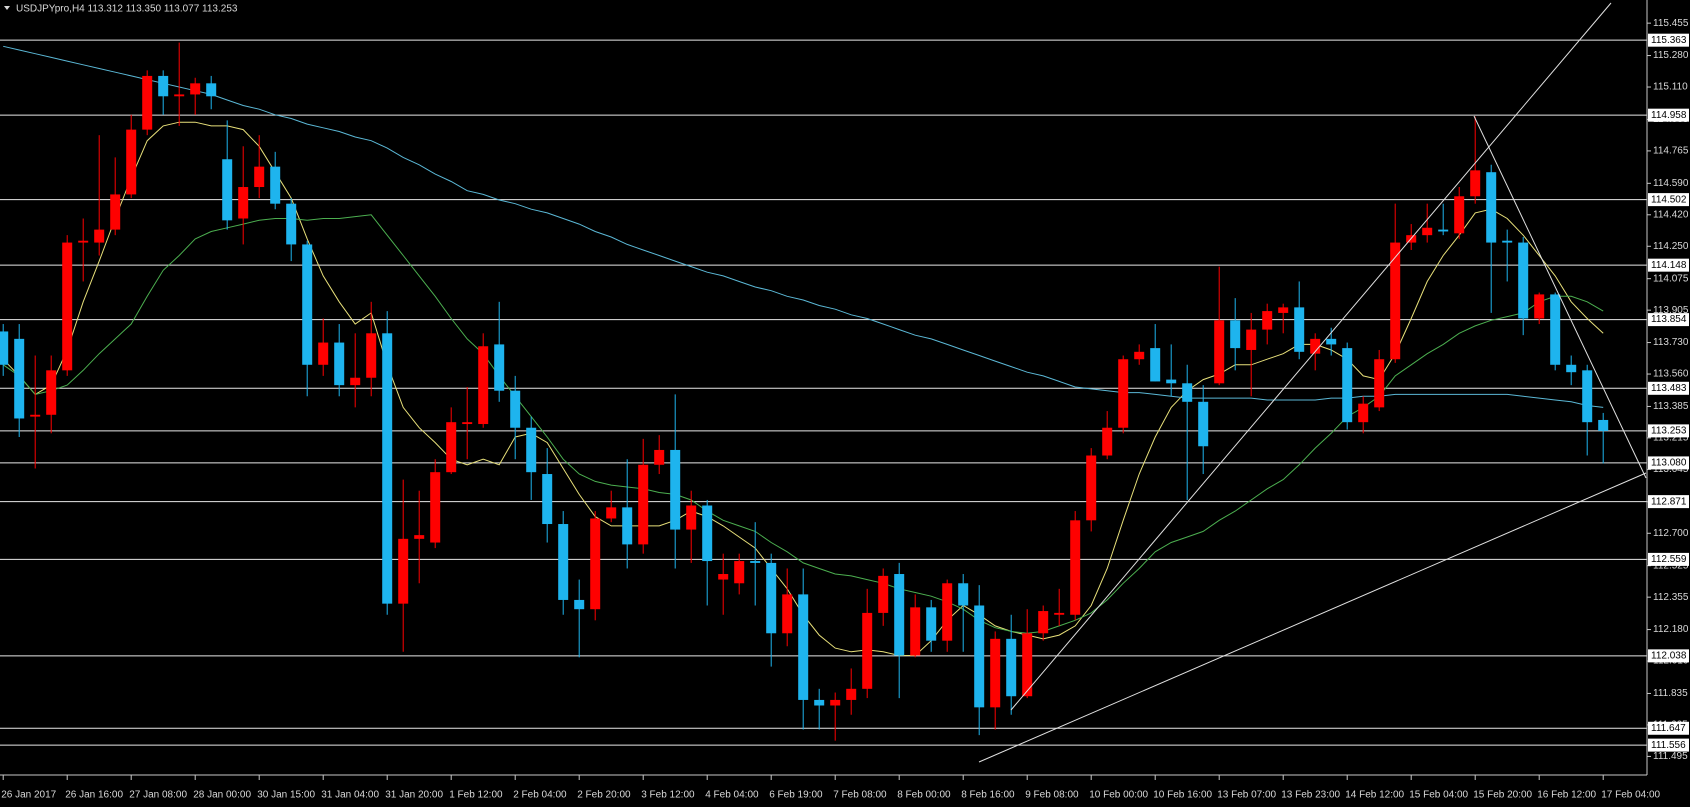 The height and width of the screenshot is (807, 1690). What do you see at coordinates (668, 795) in the screenshot?
I see `x-tick-label: 3 Feb 12:00` at bounding box center [668, 795].